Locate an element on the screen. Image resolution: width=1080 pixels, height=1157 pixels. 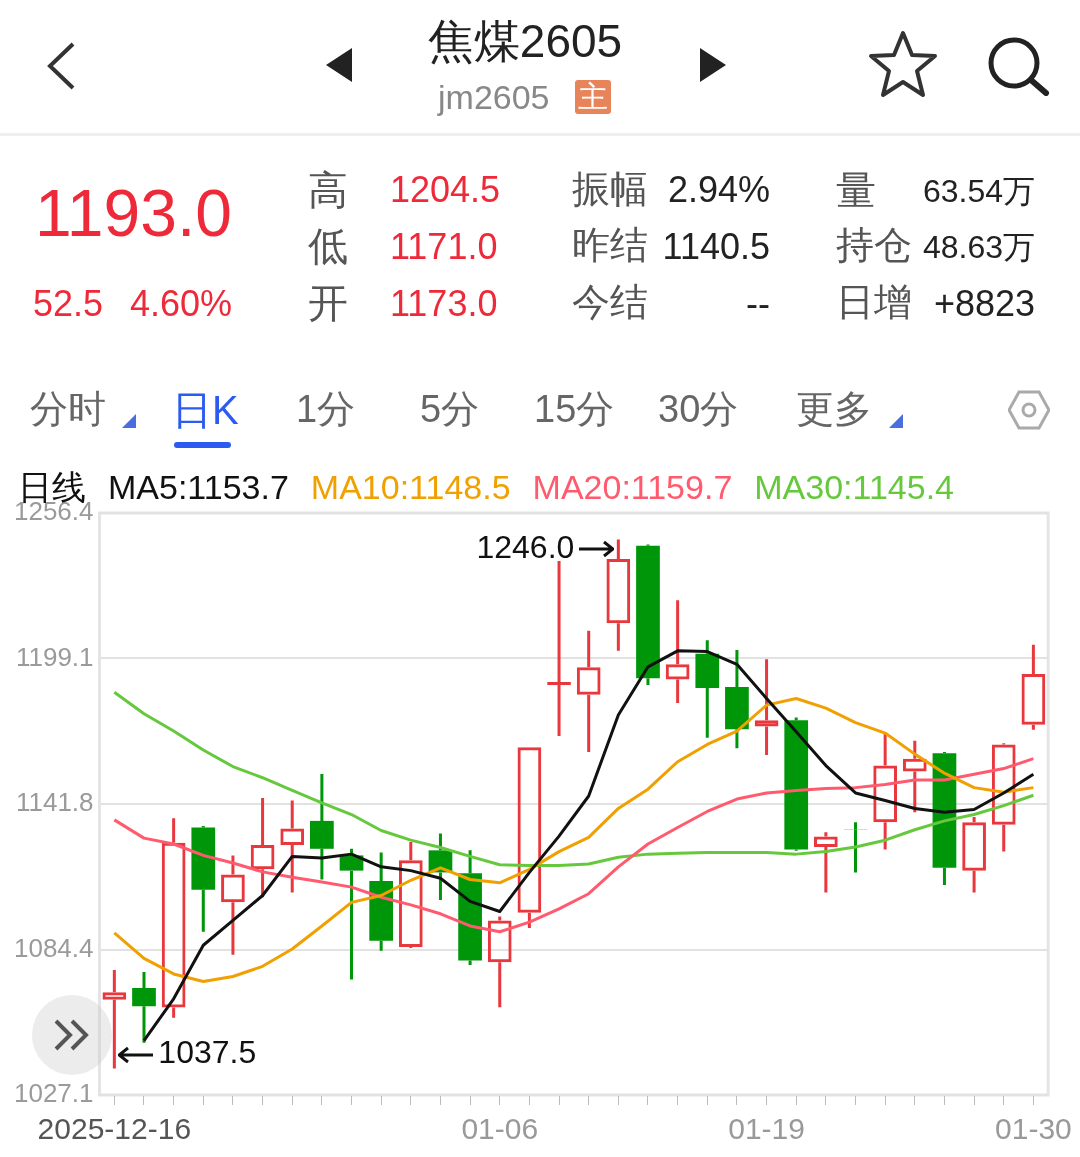
text: 开 is located at coordinates (328, 303).